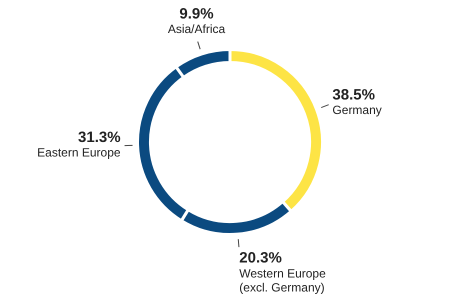 This screenshot has width=460, height=306. Describe the element at coordinates (357, 110) in the screenshot. I see `slice-label: Germany` at that location.